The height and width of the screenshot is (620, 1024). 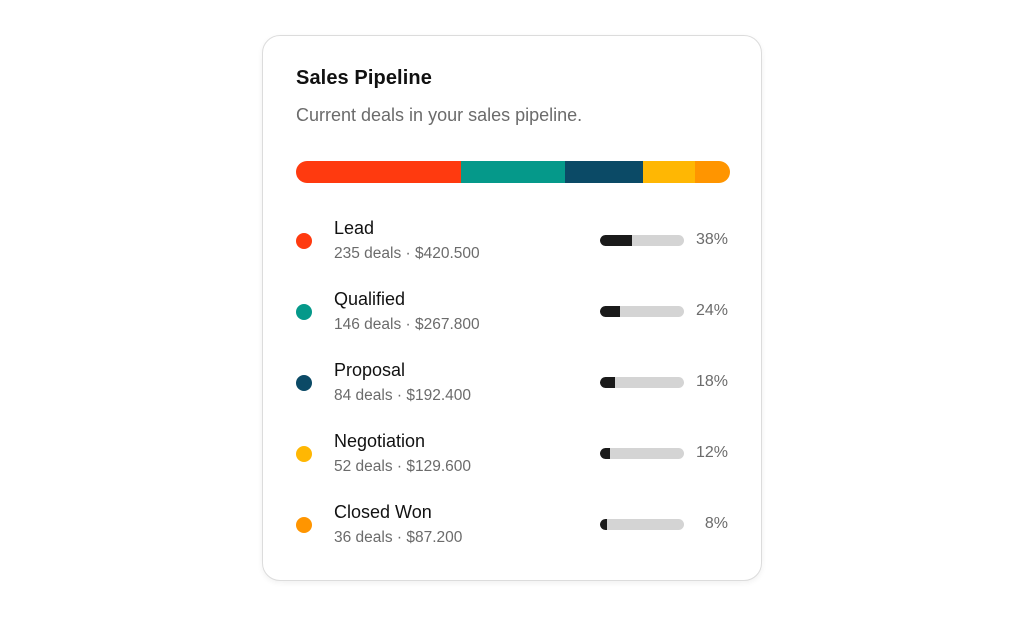 What do you see at coordinates (354, 228) in the screenshot?
I see `stage-name: Lead` at bounding box center [354, 228].